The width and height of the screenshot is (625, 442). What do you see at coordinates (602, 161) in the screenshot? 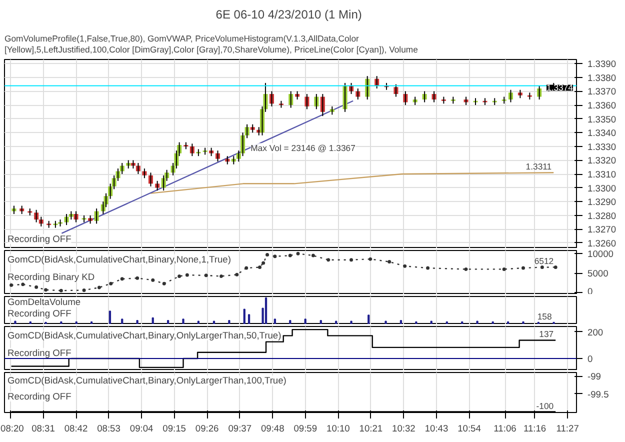
I see `y-tick-label: 1.3320` at bounding box center [602, 161].